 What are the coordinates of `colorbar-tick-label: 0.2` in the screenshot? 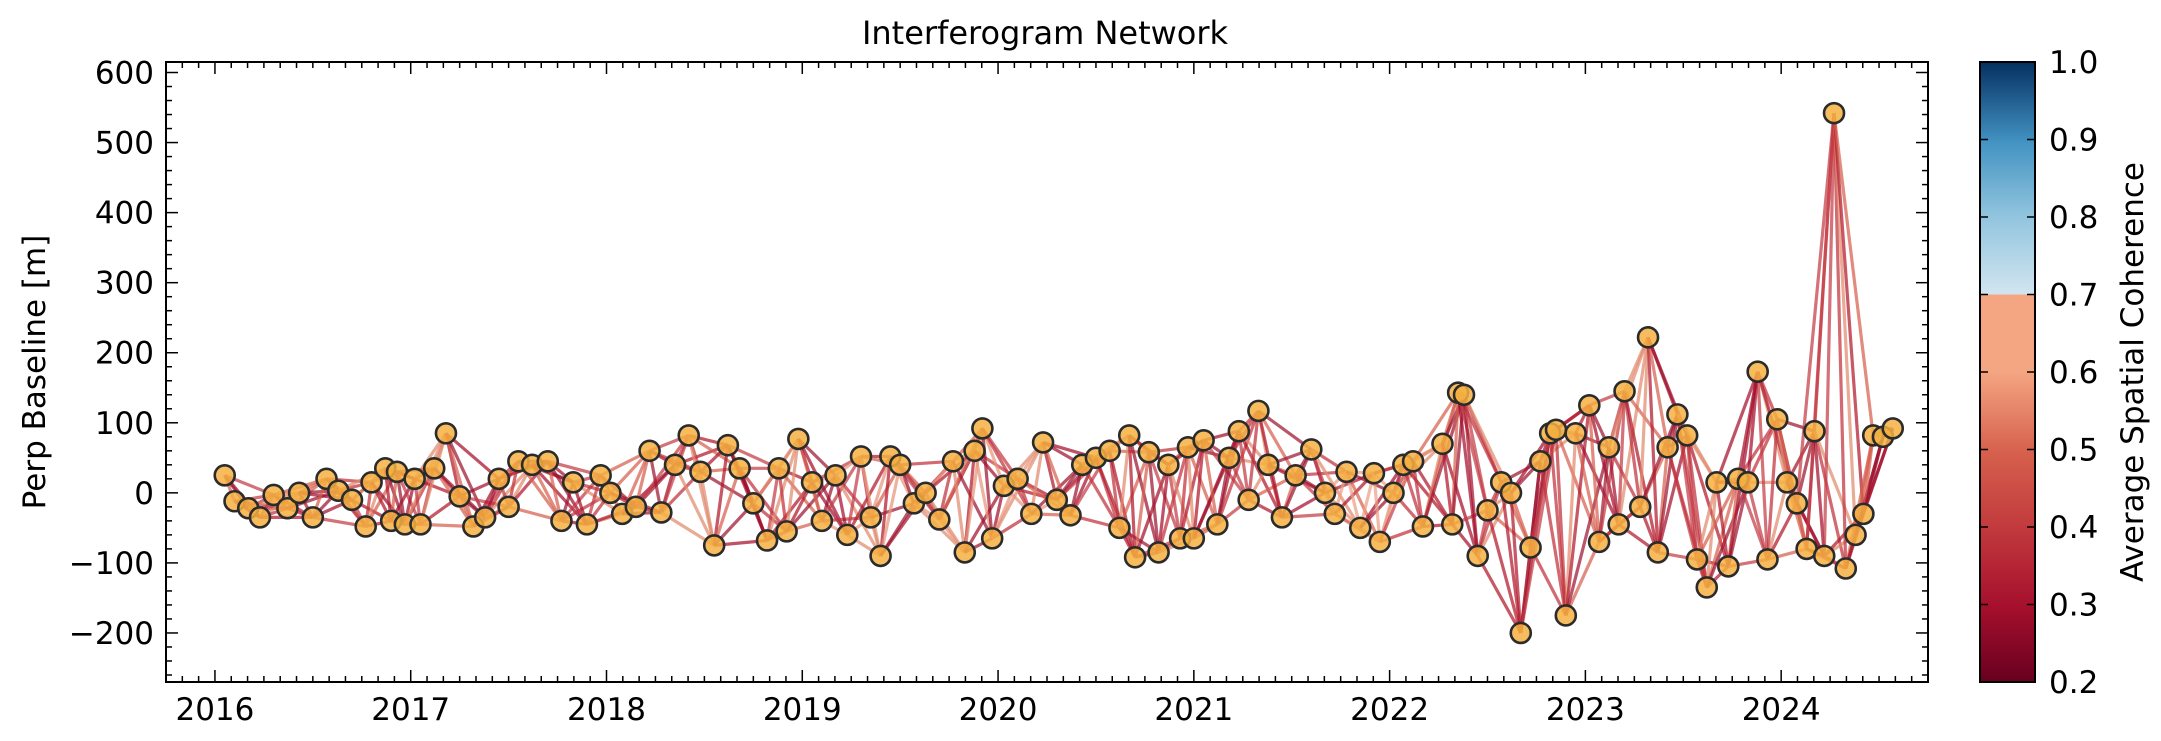 It's located at (2073, 683).